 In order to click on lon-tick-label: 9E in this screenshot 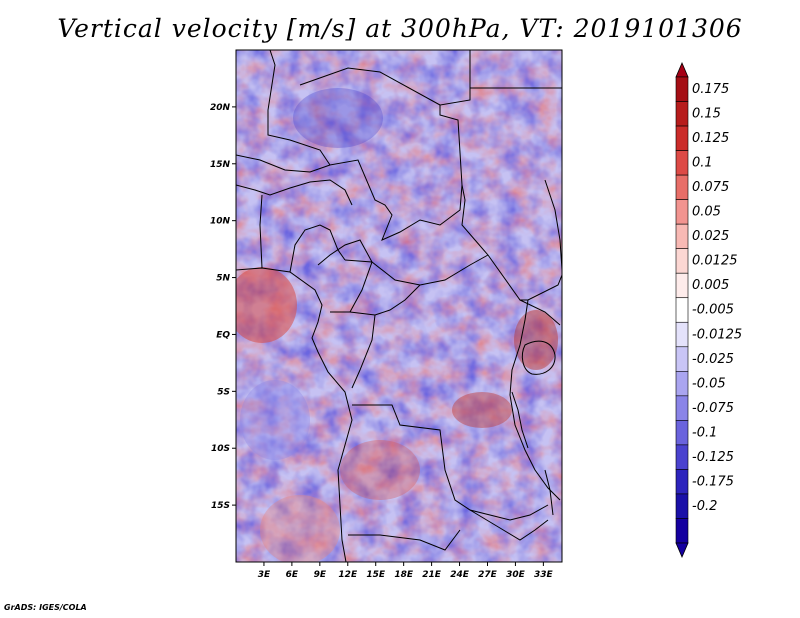, I will do `click(320, 575)`.